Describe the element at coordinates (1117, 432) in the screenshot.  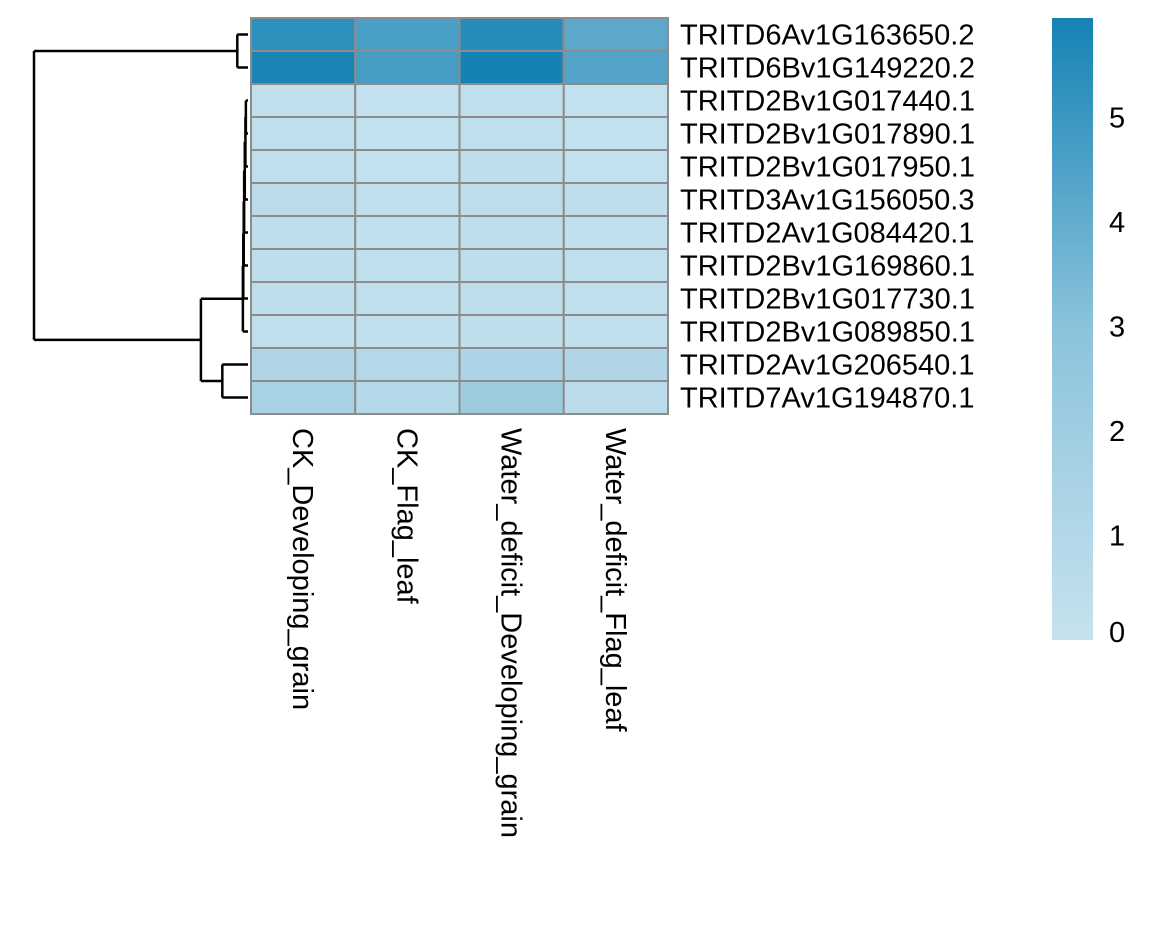
I see `legend-tick-label: 2` at that location.